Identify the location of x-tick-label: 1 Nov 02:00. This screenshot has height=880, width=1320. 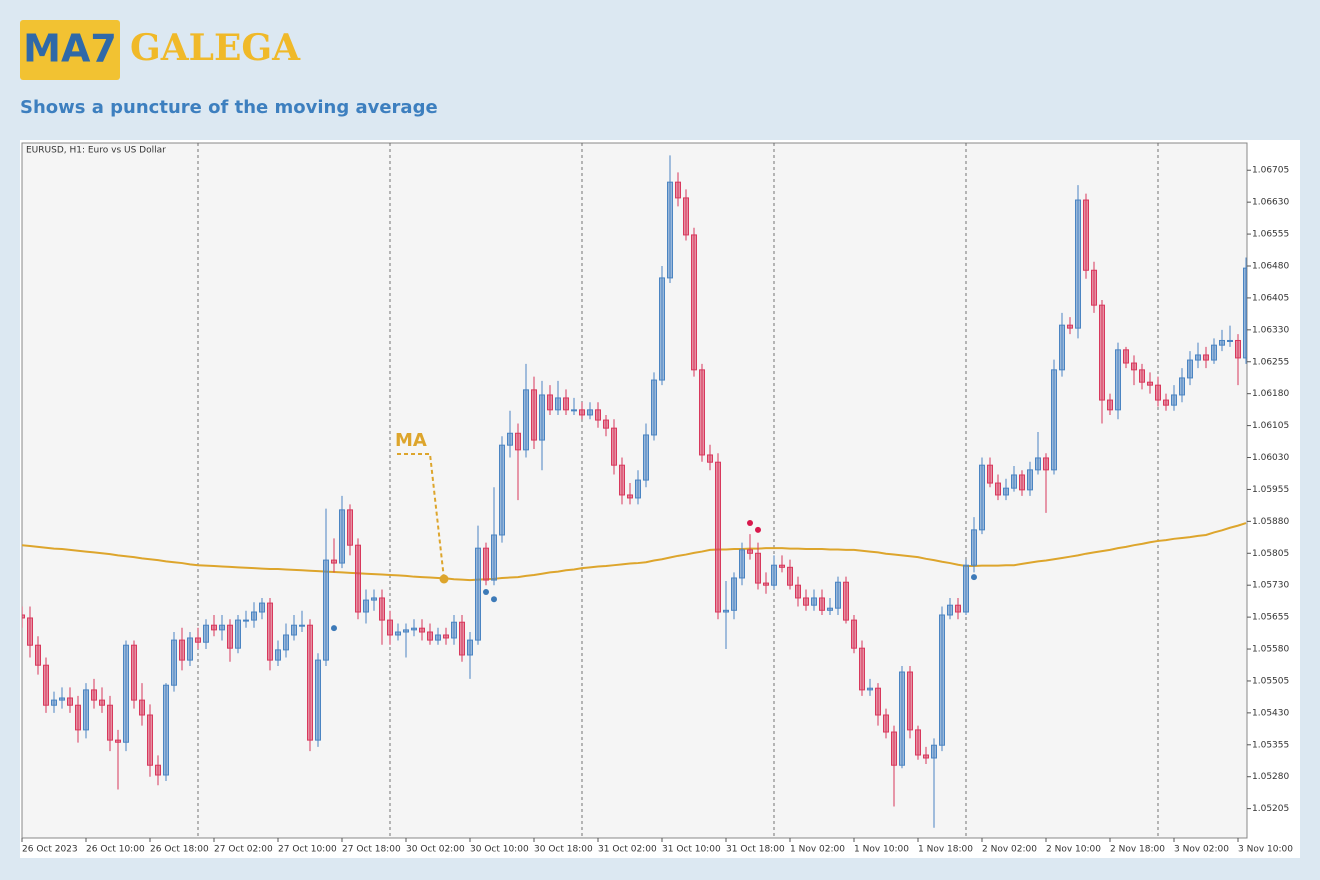
(817, 850).